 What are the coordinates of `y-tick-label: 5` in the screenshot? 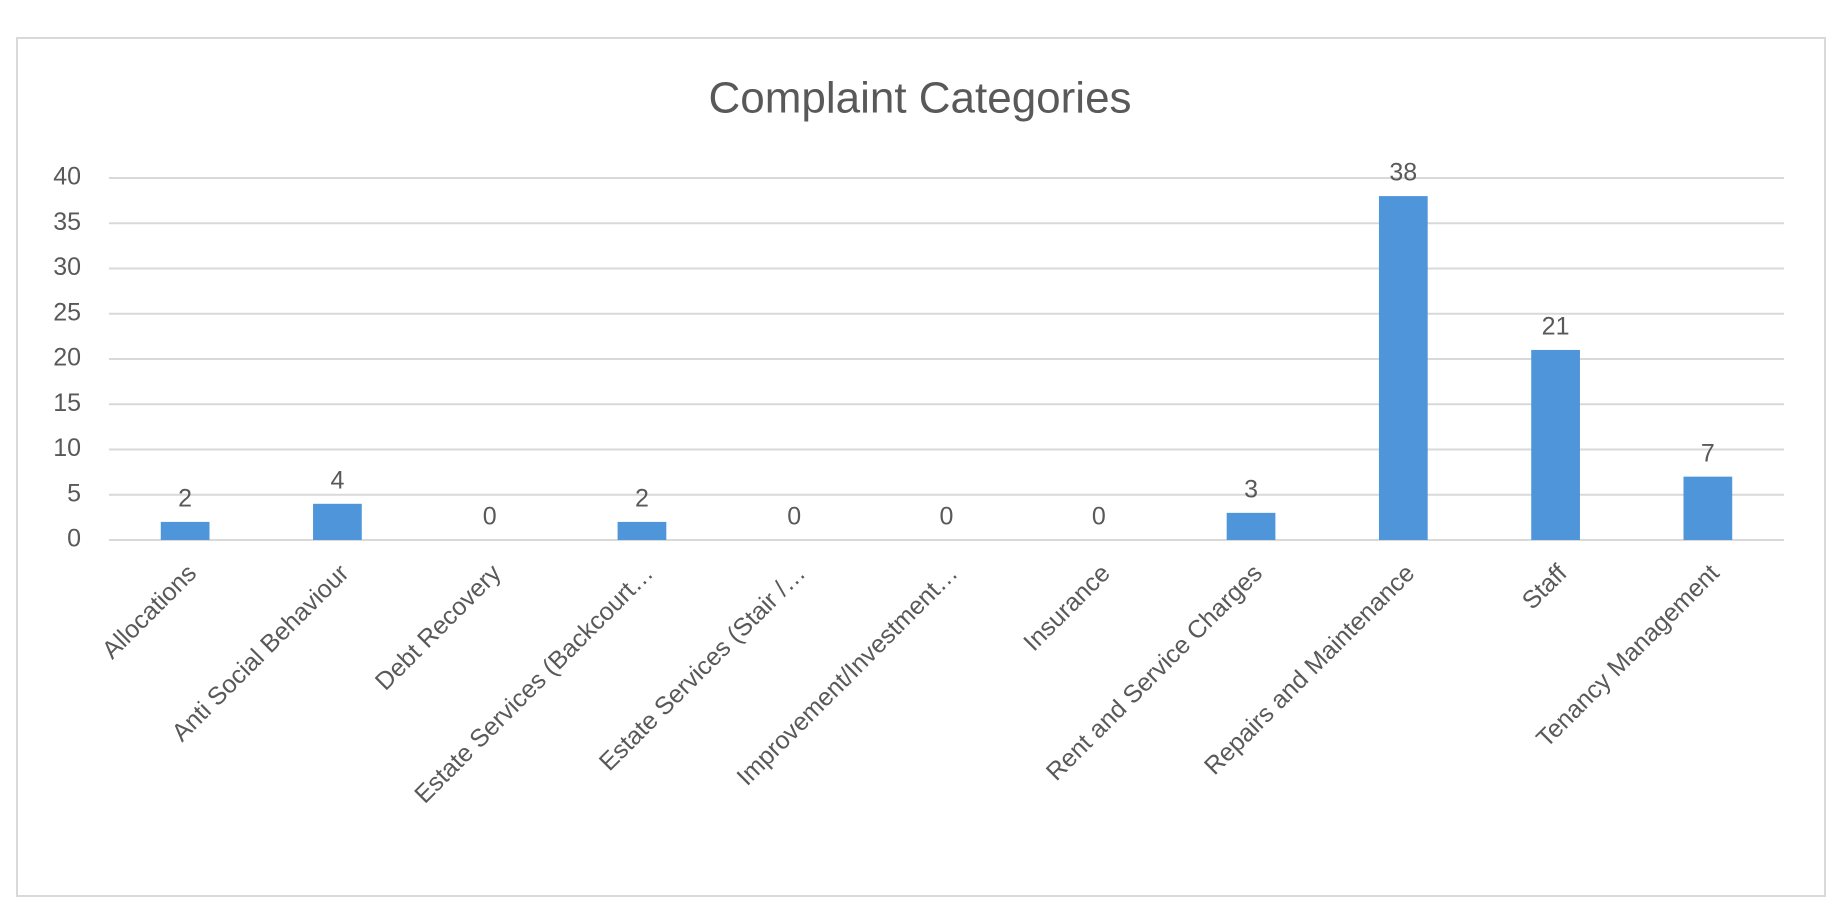 It's located at (74, 493).